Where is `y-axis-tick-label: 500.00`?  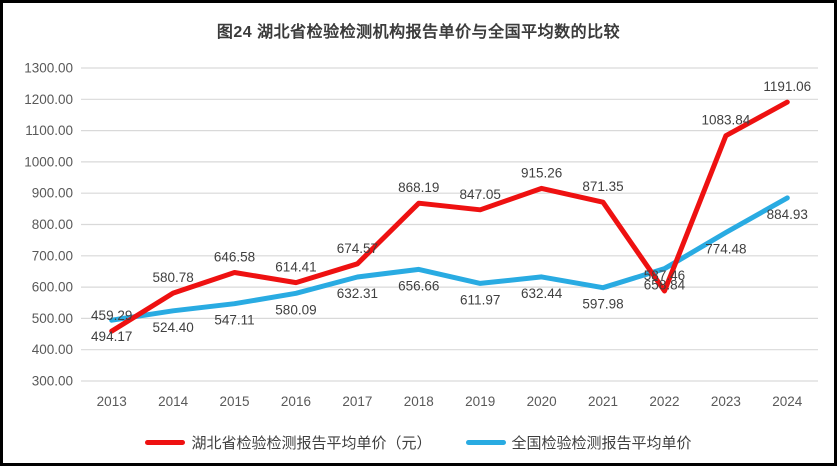
y-axis-tick-label: 500.00 is located at coordinates (52, 318).